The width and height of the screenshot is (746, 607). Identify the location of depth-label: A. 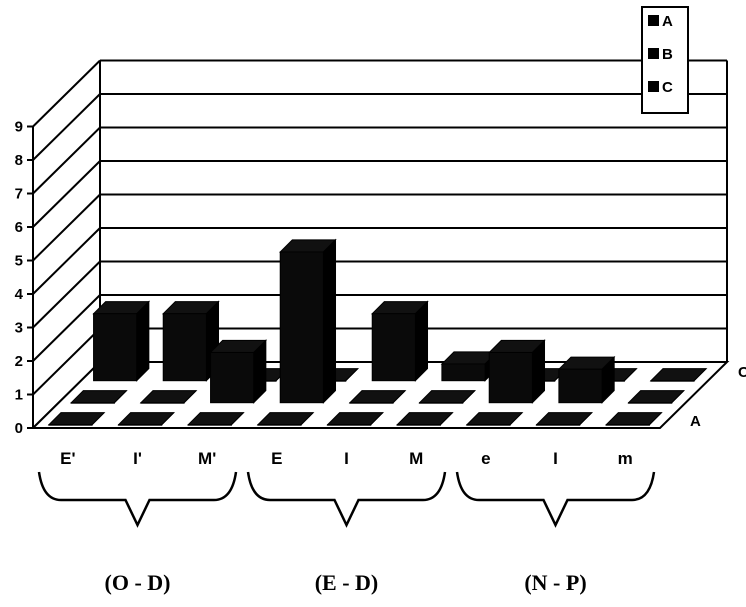
(695, 421).